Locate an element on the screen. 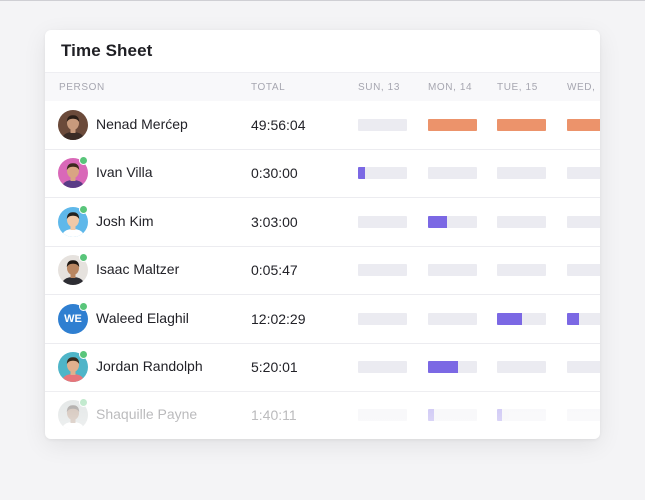 This screenshot has width=645, height=500. person-name: Nenad Merćep is located at coordinates (142, 124).